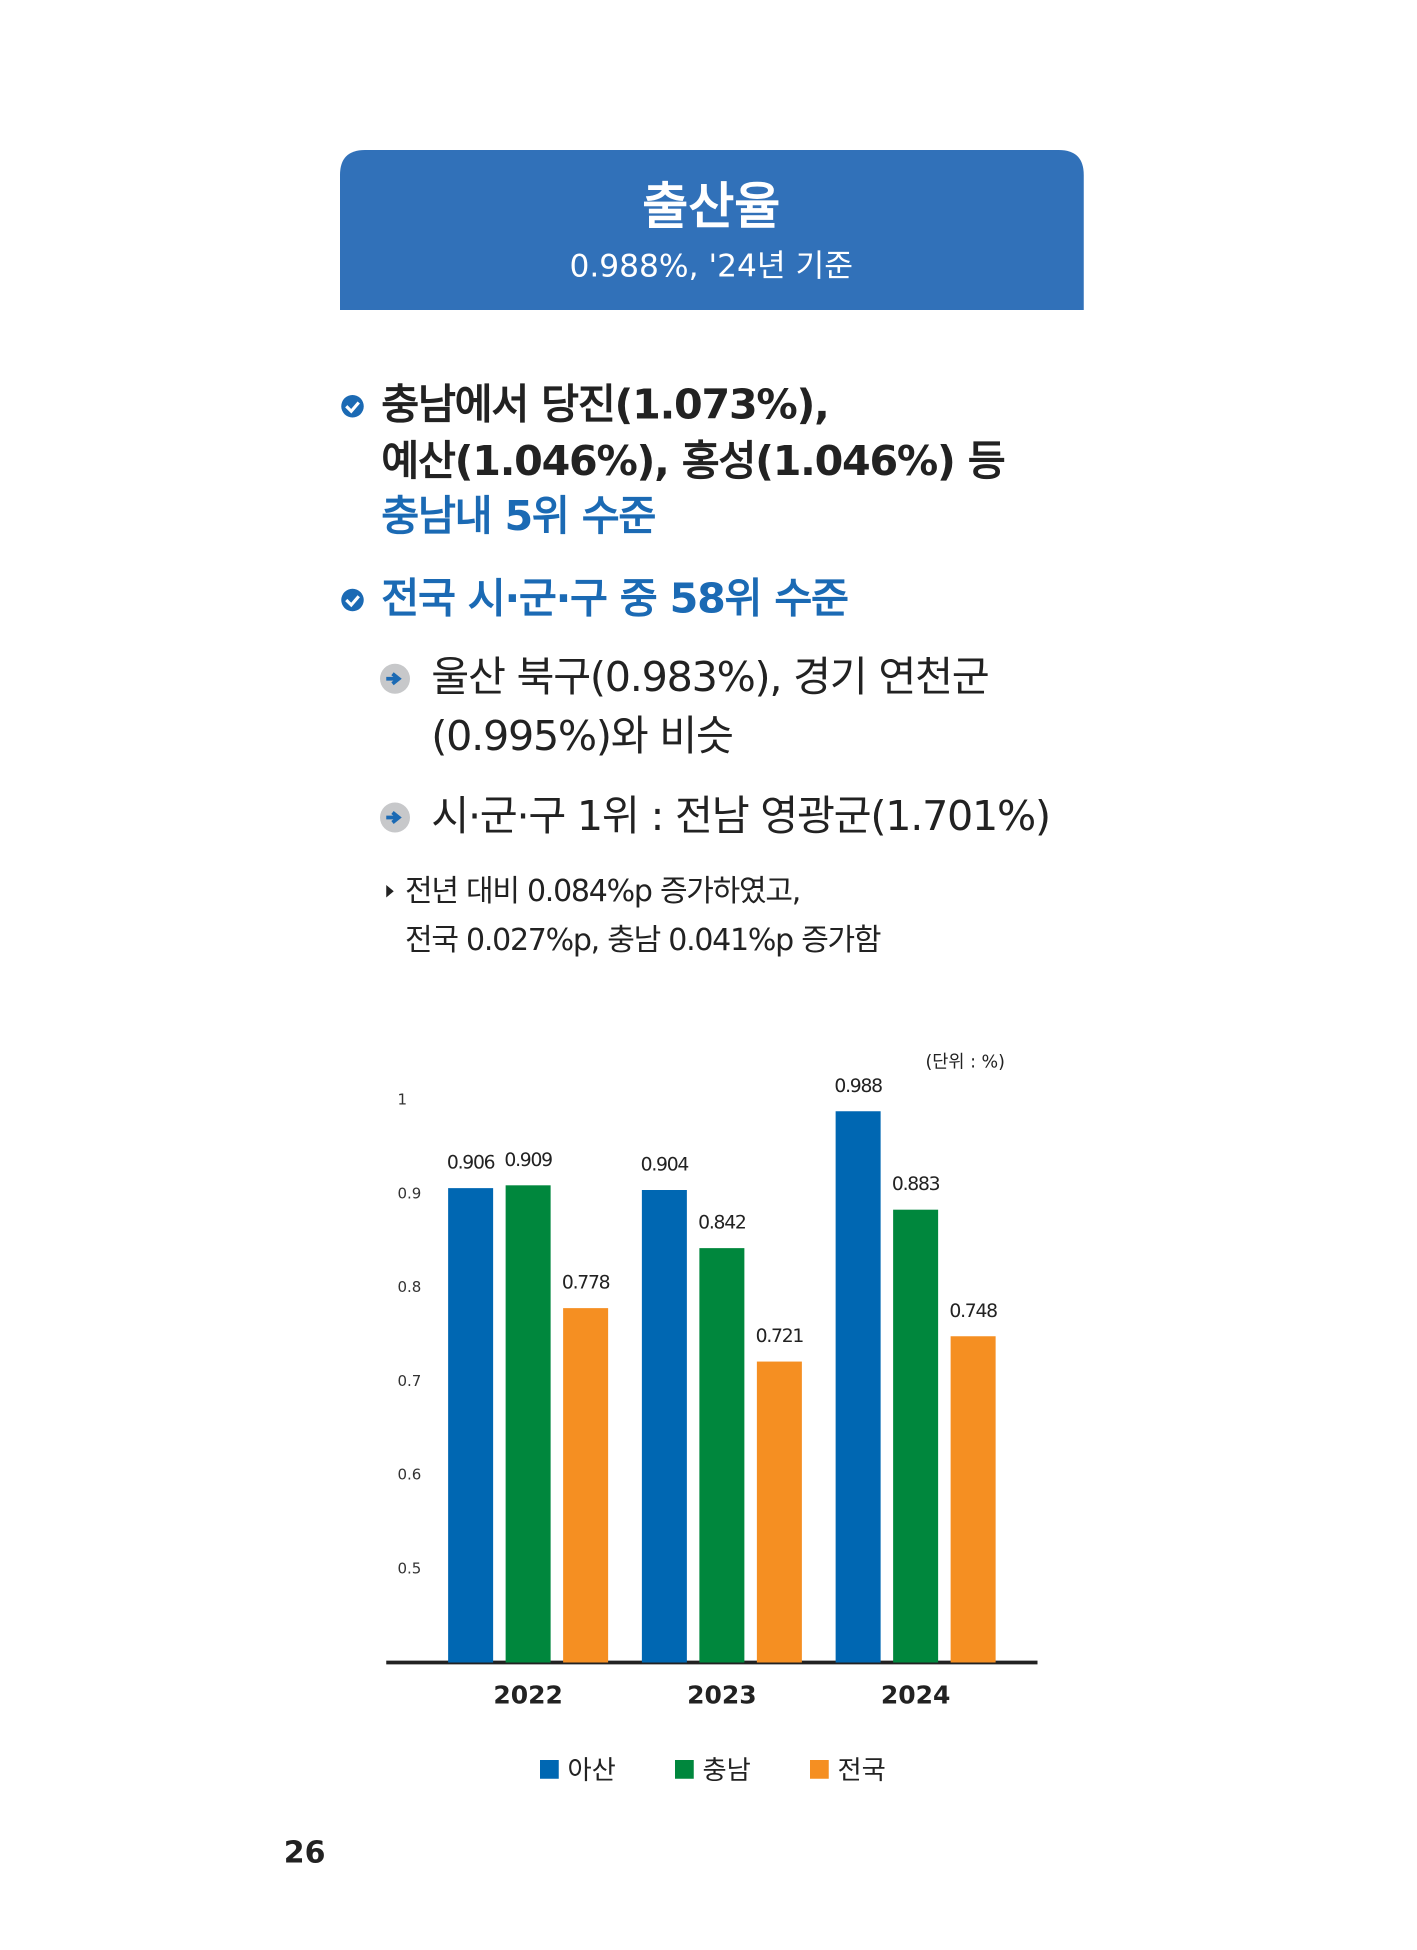  I want to click on x-tick-label: 2024, so click(916, 1694).